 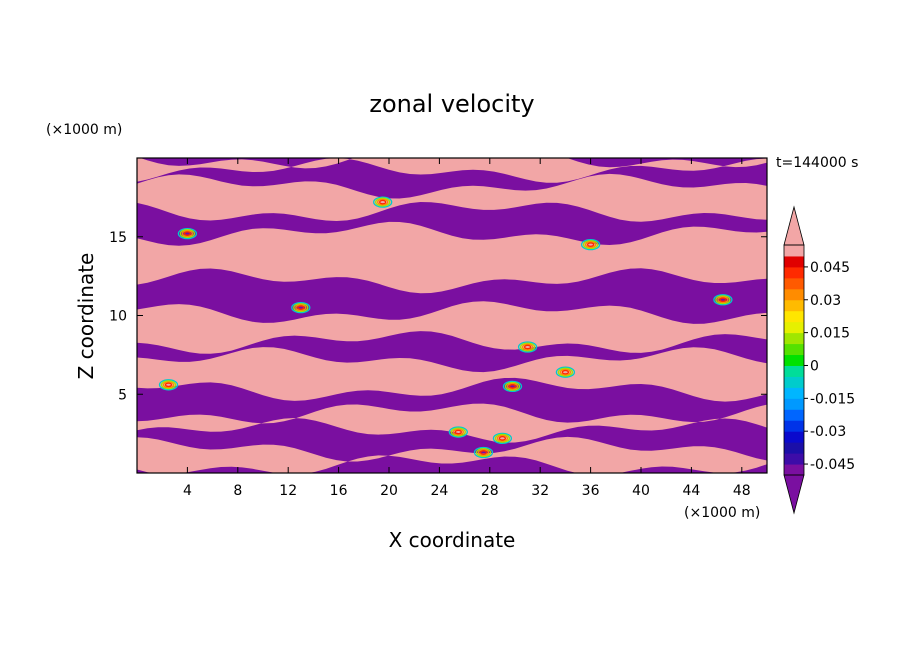 What do you see at coordinates (641, 491) in the screenshot?
I see `x-tick-label: 40` at bounding box center [641, 491].